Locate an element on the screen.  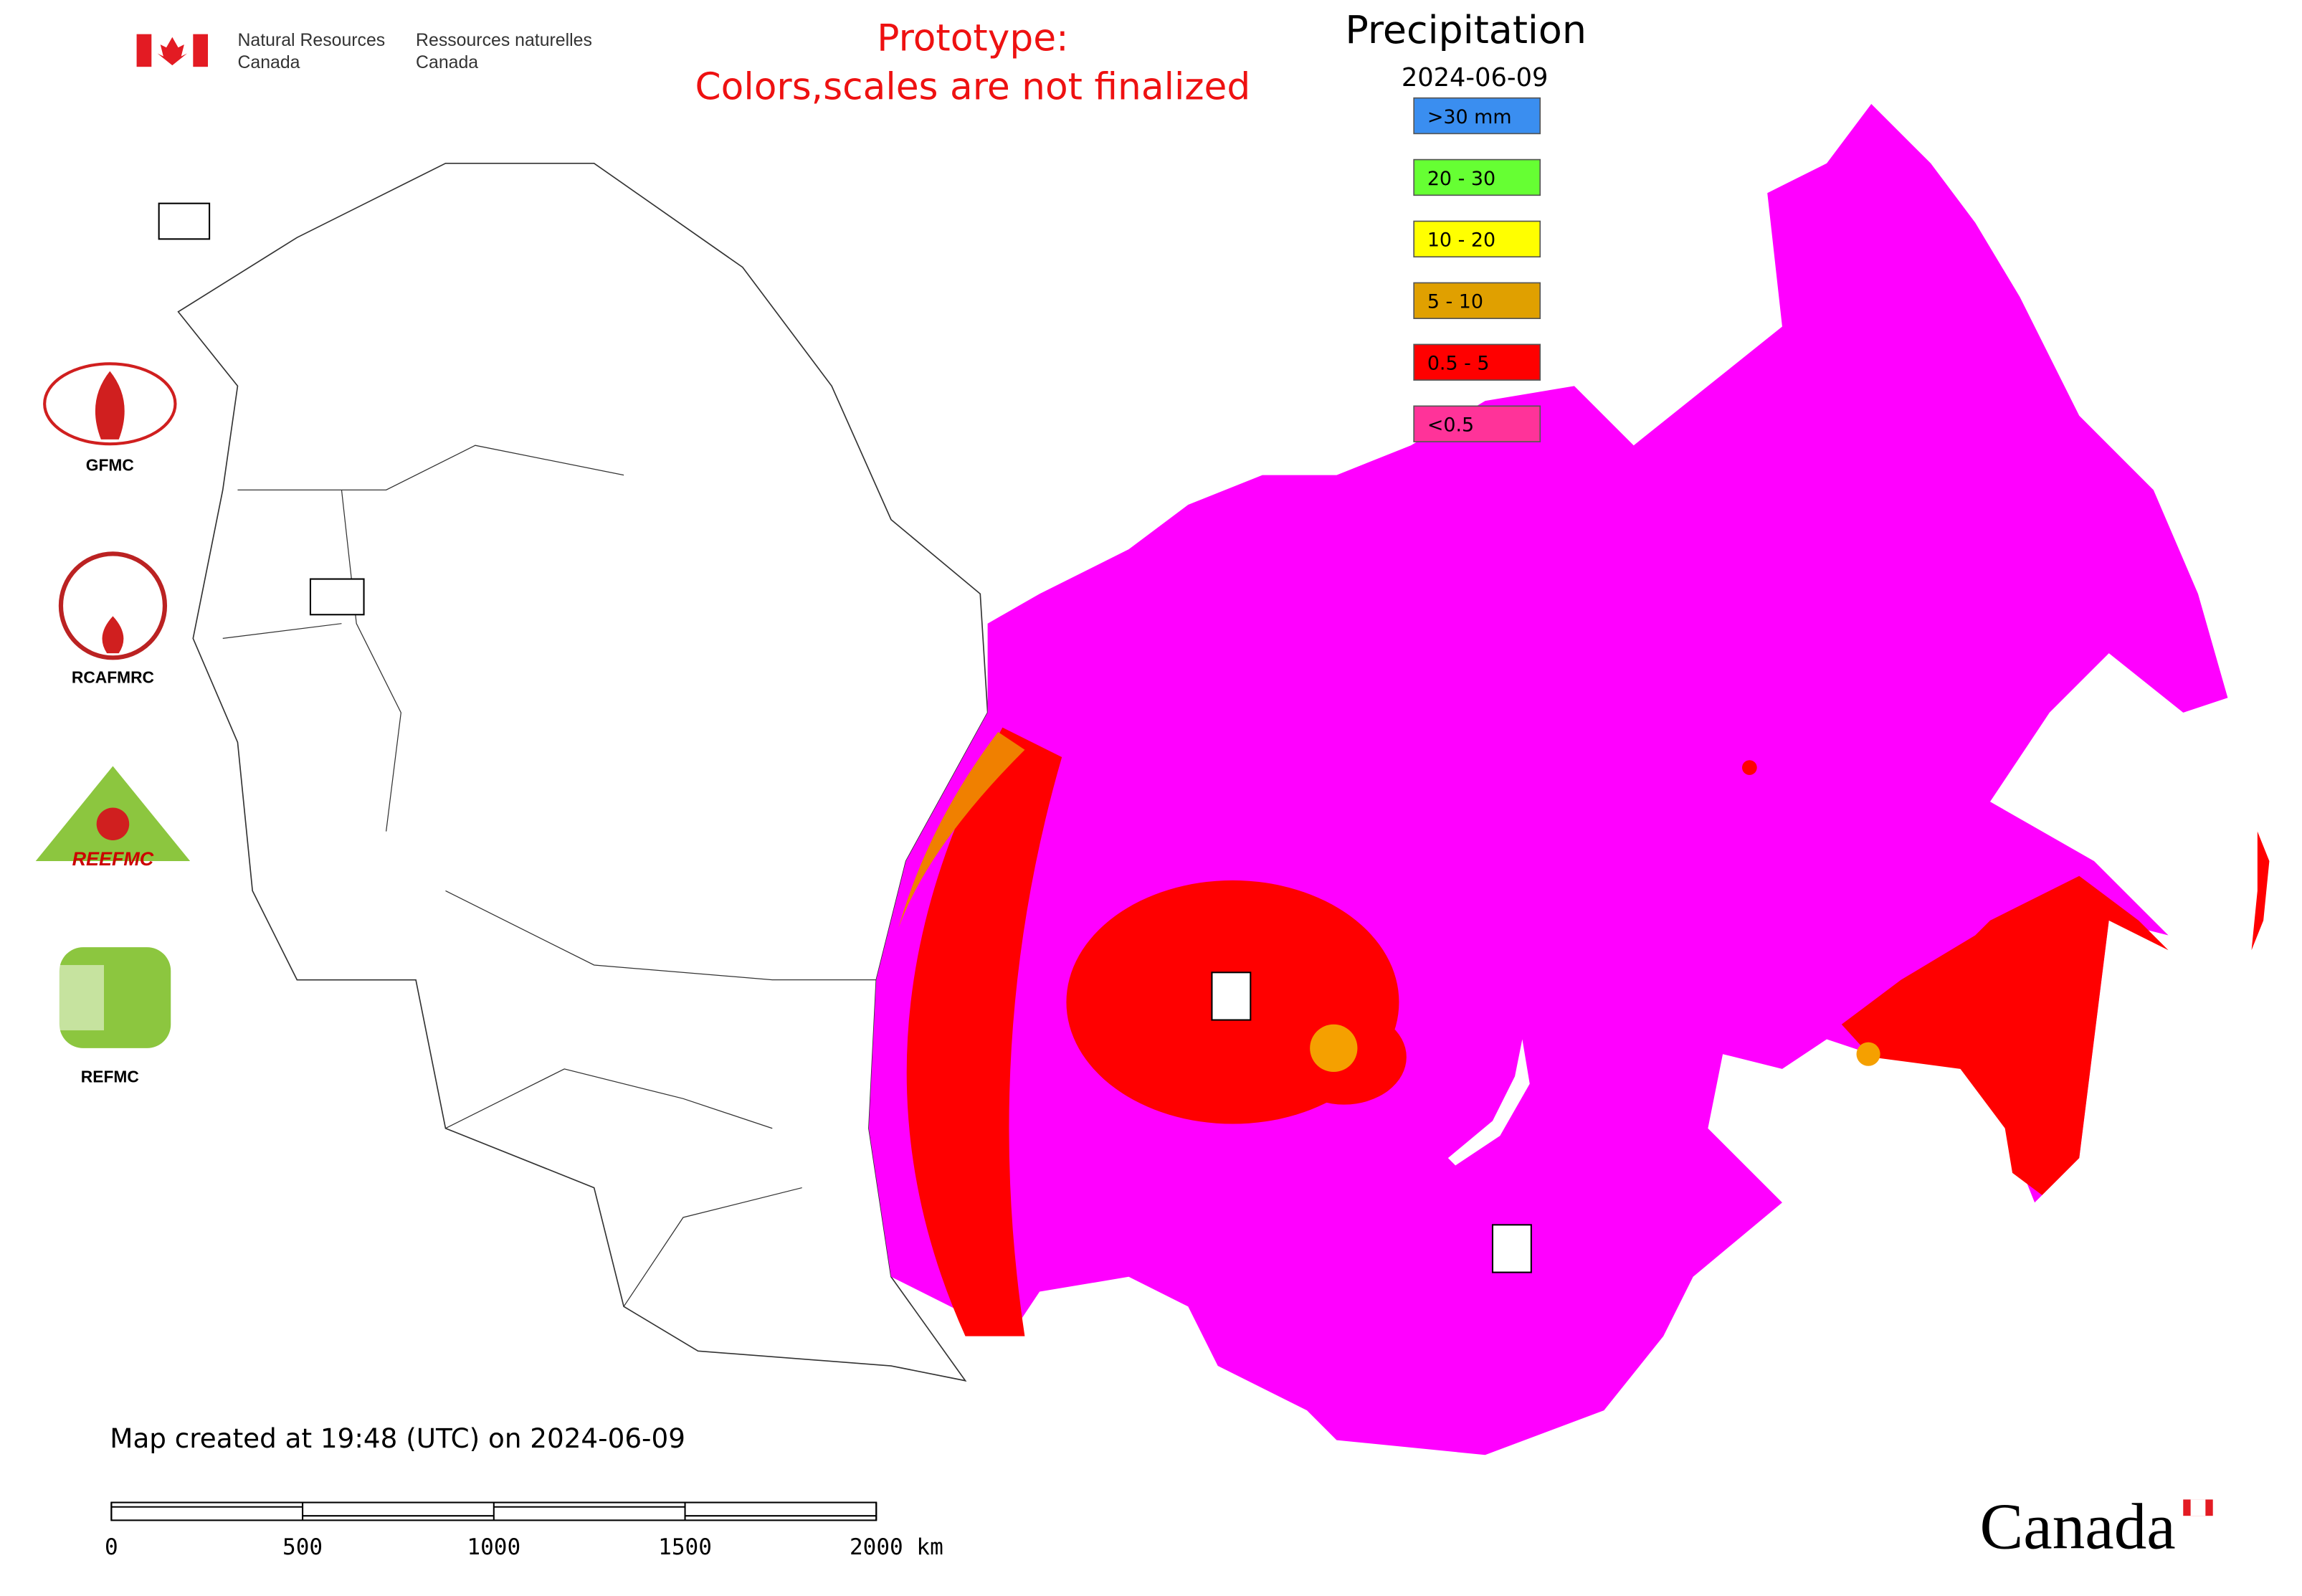
flag-right is located at coordinates (201, 50).